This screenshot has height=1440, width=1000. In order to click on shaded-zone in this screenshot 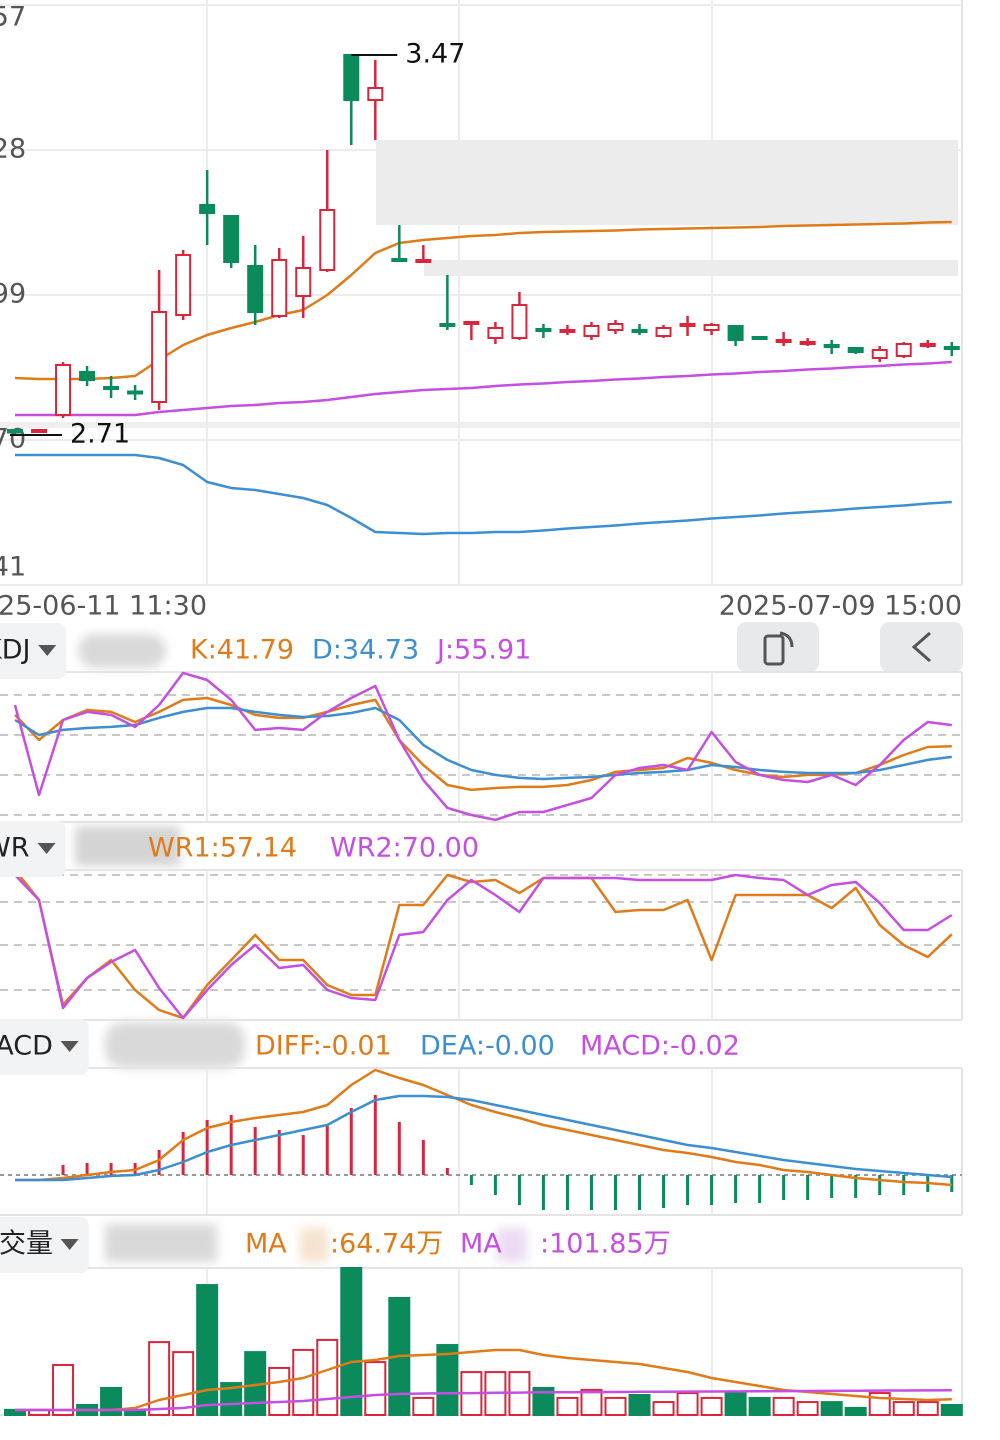, I will do `click(691, 268)`.